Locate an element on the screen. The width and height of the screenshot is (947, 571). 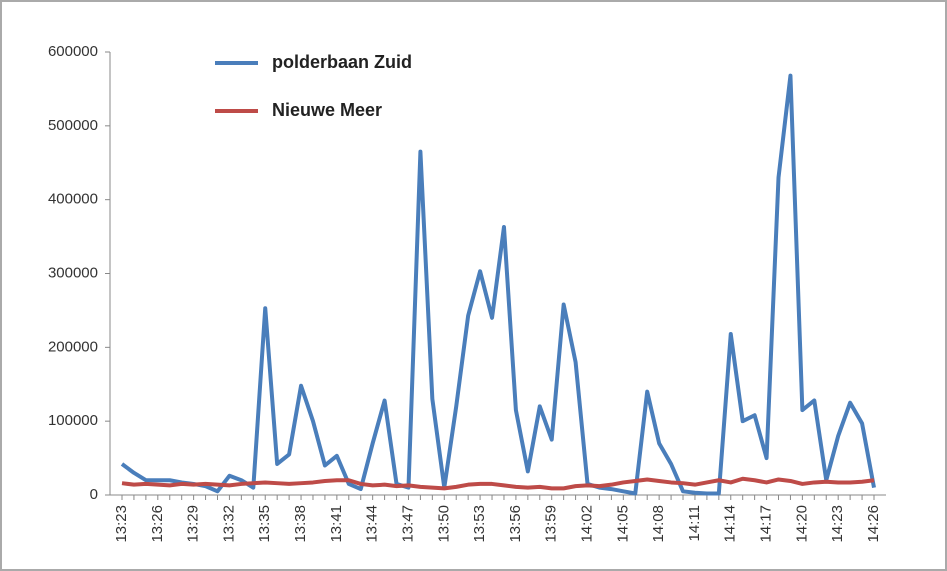
legend-label: polderbaan Zuid is located at coordinates (342, 62).